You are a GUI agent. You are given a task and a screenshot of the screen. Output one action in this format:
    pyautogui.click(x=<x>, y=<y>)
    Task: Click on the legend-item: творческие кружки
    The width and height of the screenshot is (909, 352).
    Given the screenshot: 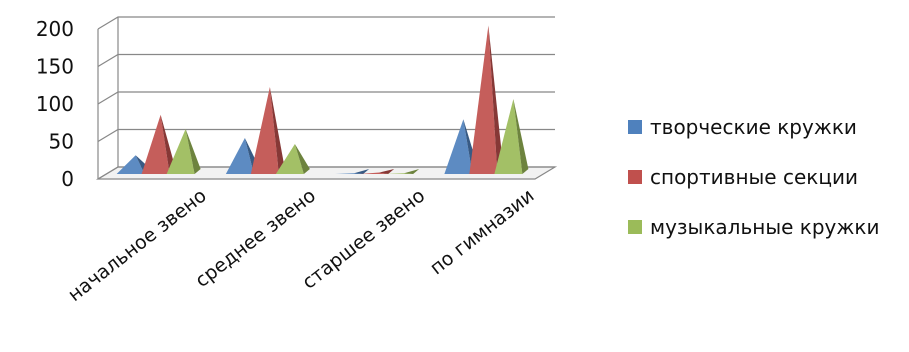 What is the action you would take?
    pyautogui.click(x=742, y=127)
    